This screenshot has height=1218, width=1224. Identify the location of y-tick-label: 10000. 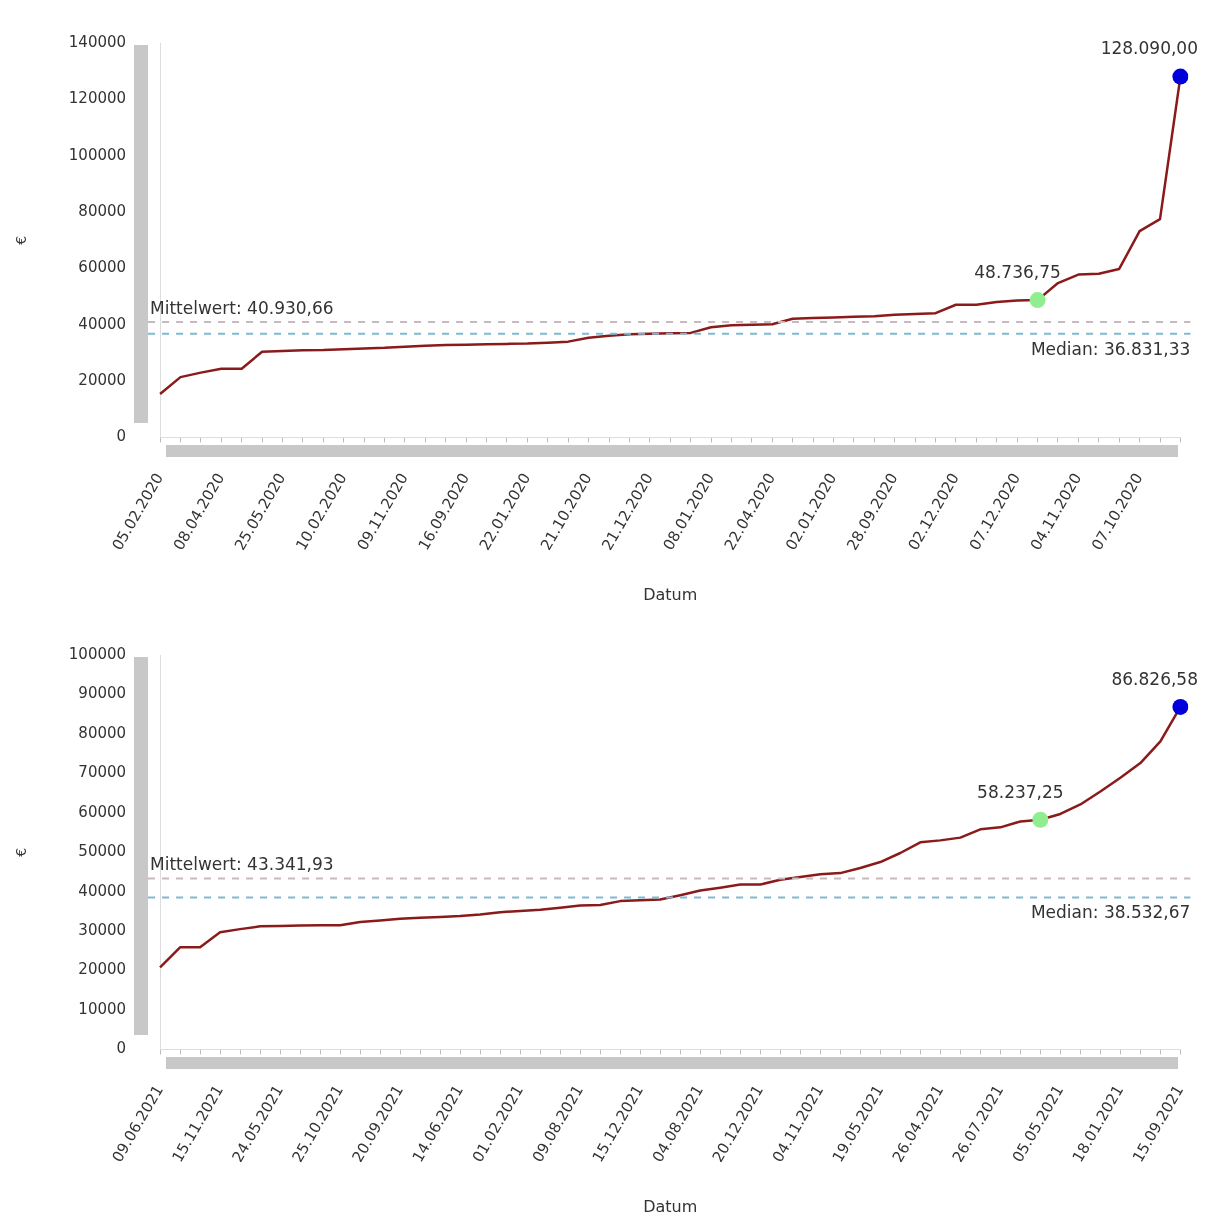
(102, 1008).